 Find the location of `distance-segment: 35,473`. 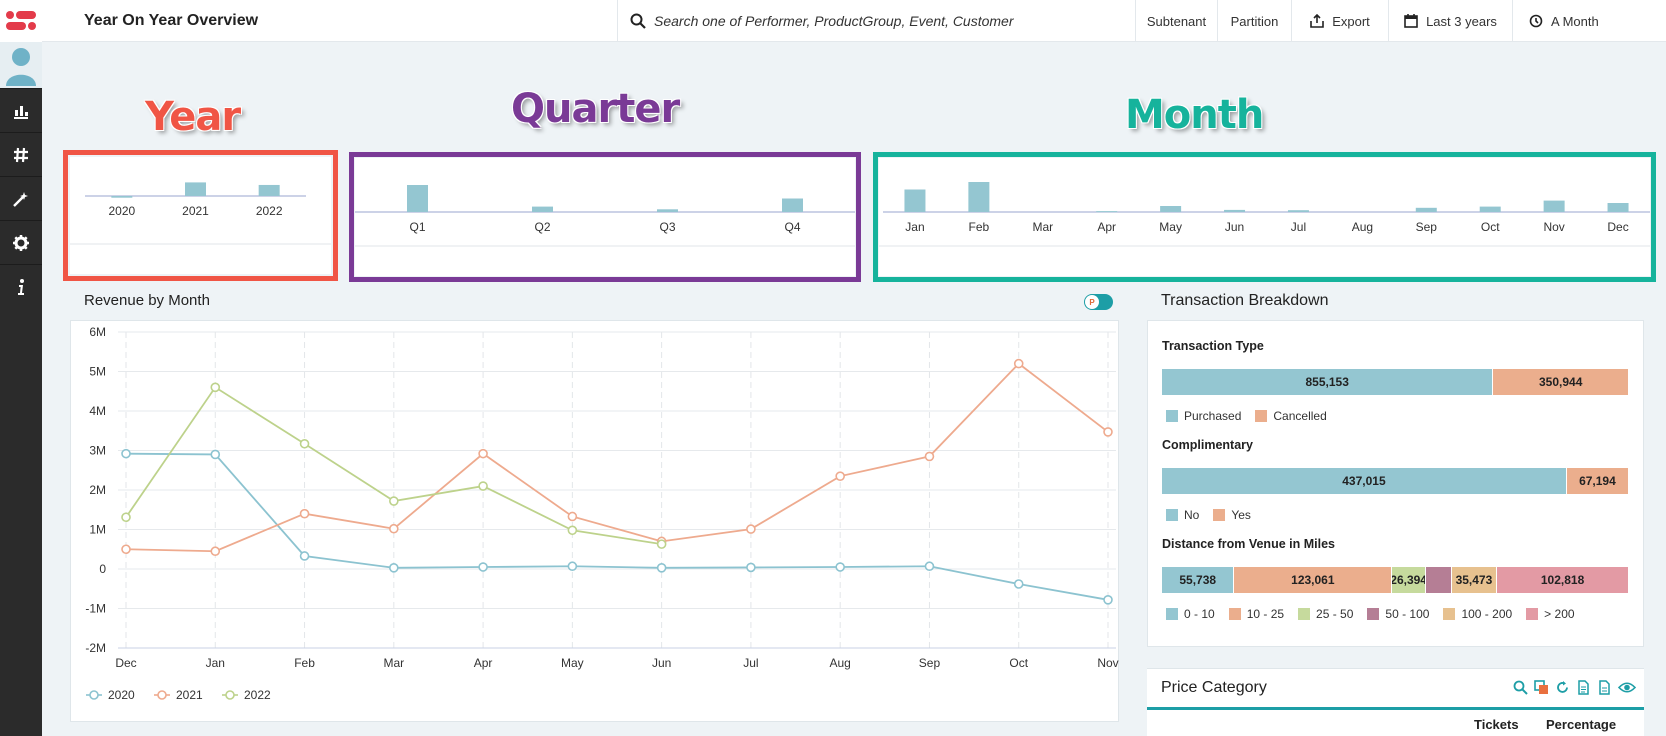

distance-segment: 35,473 is located at coordinates (1473, 580).